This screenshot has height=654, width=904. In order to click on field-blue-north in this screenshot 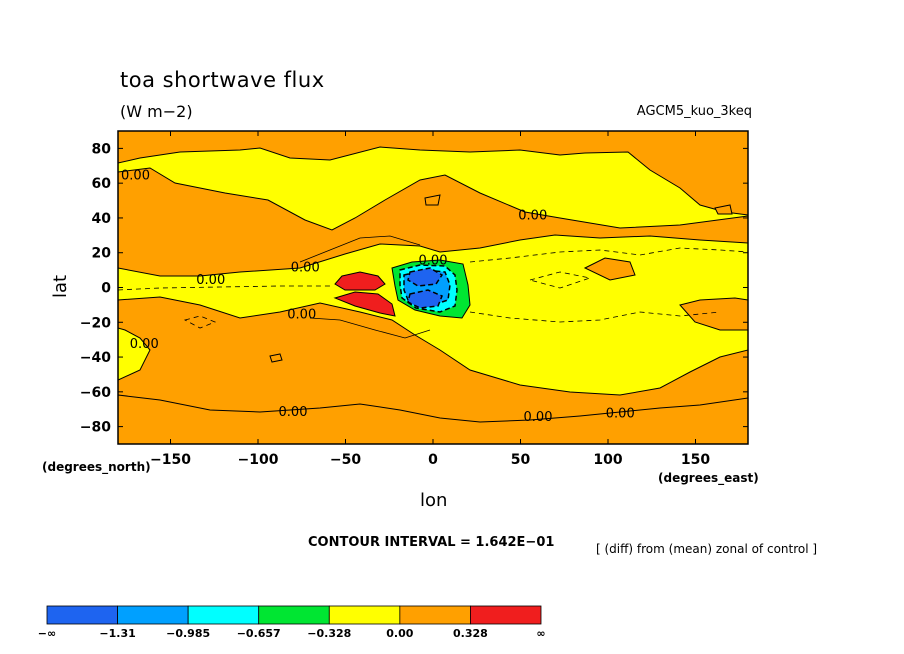, I will do `click(425, 277)`.